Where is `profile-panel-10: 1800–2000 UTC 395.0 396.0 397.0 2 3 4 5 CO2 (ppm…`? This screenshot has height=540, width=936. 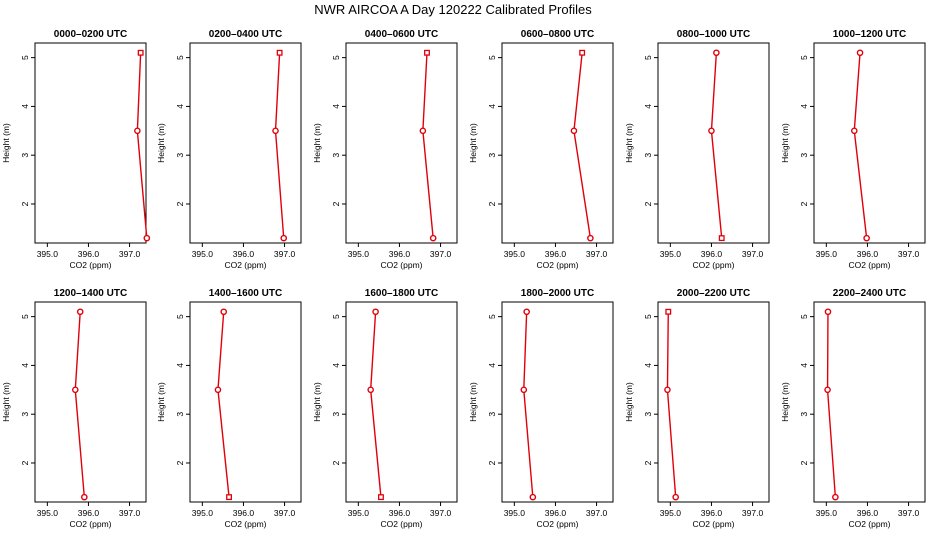 profile-panel-10: 1800–2000 UTC 395.0 396.0 397.0 2 3 4 5 CO2 (ppm… is located at coordinates (541, 408).